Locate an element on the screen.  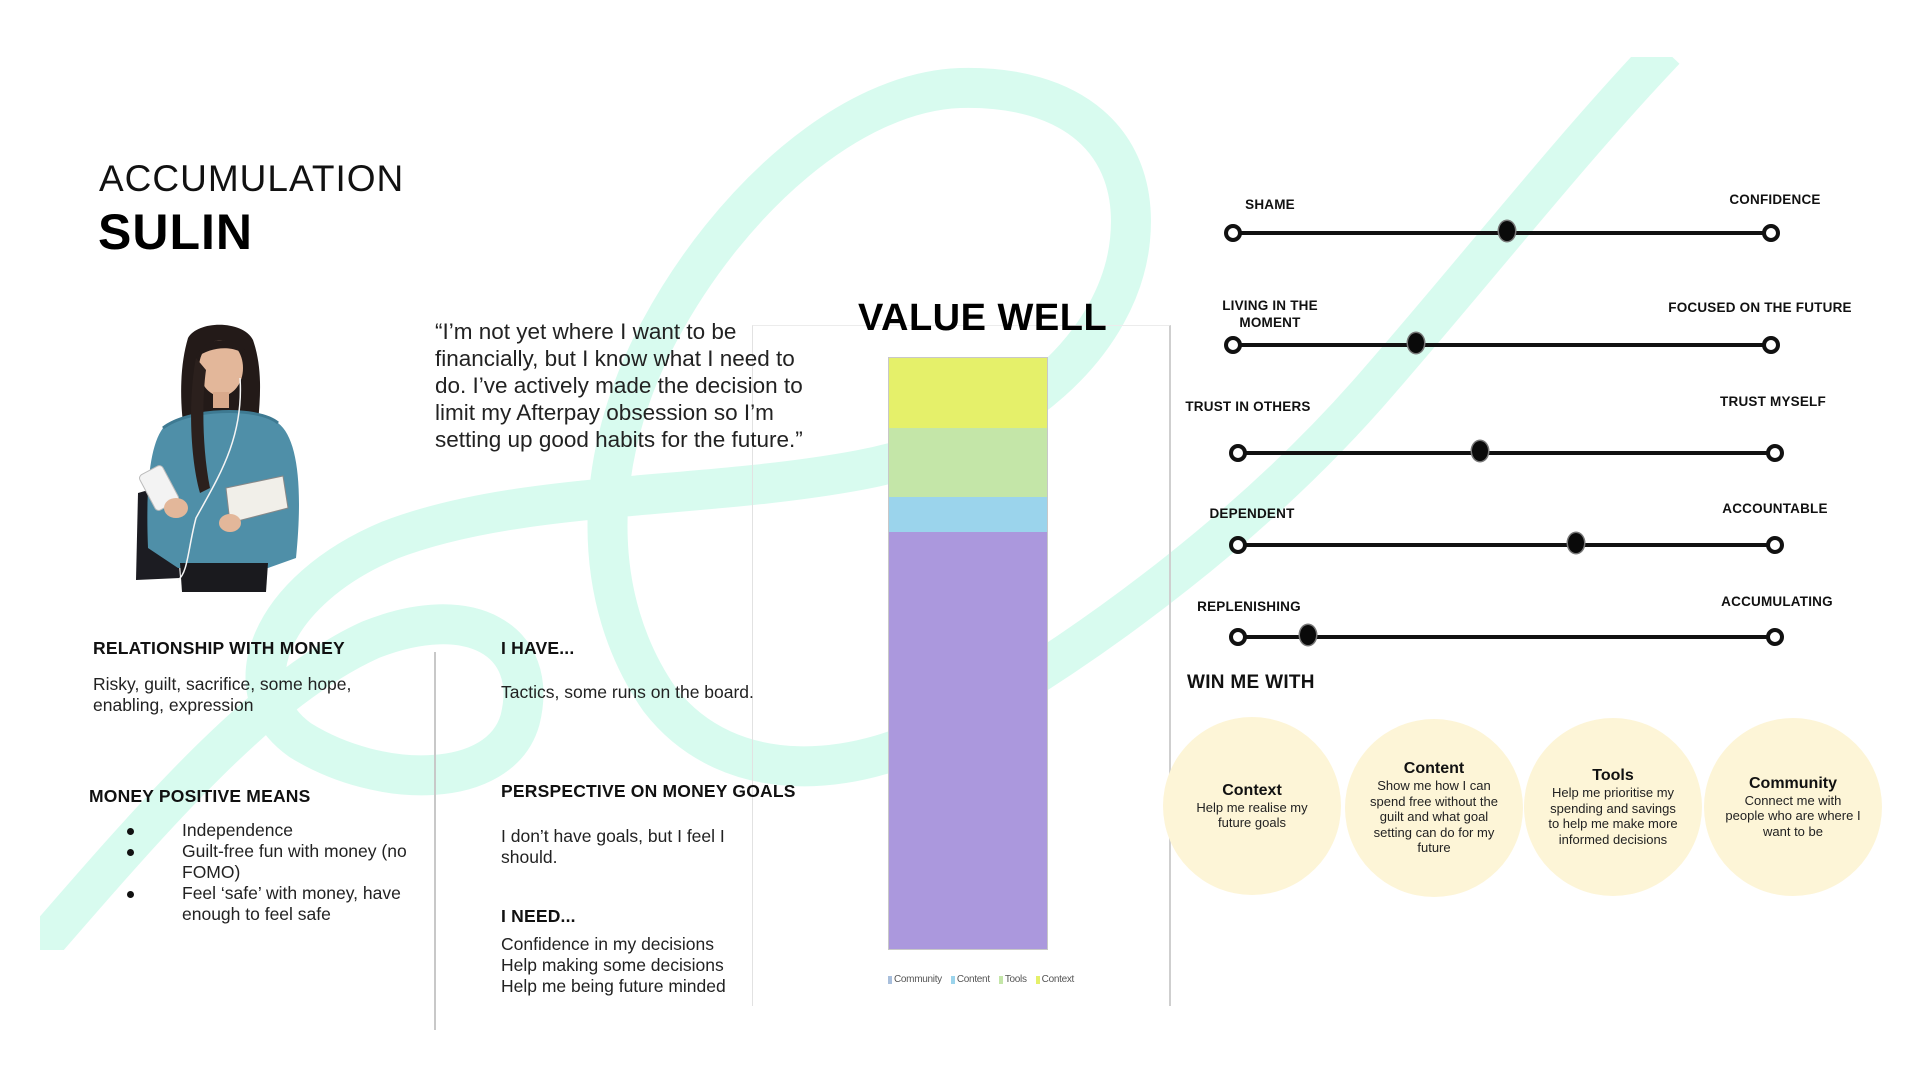
perspective-heading: PERSPECTIVE ON MONEY GOALS is located at coordinates (648, 791).